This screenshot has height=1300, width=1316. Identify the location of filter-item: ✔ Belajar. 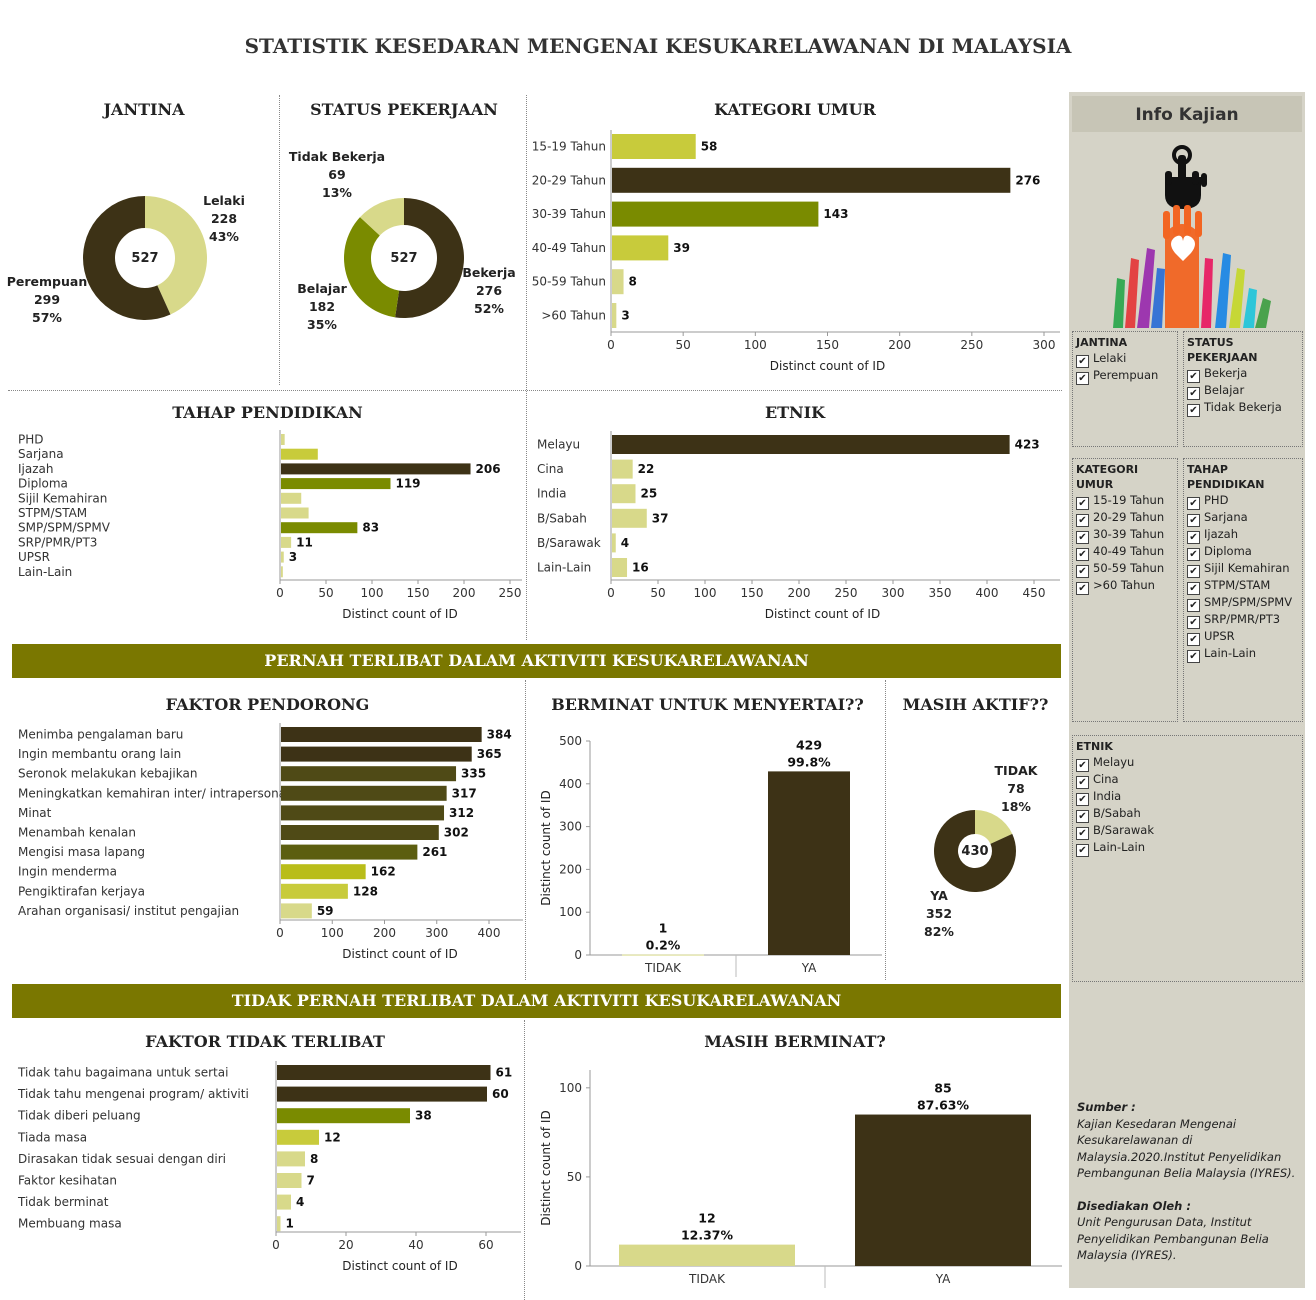
(1243, 391).